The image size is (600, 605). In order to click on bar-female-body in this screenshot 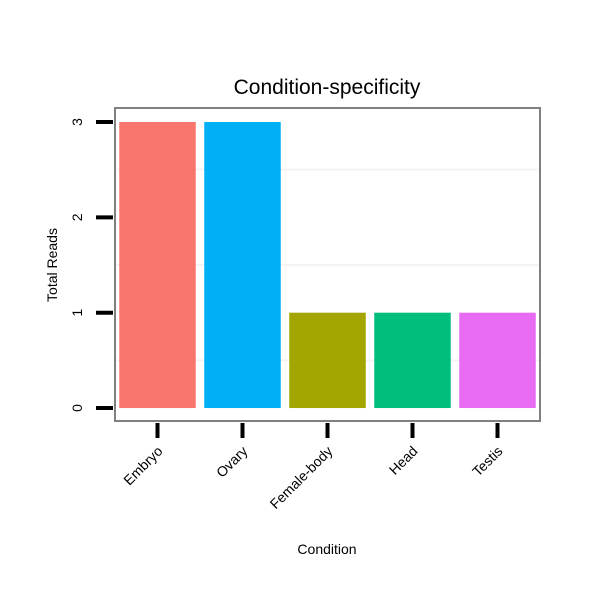, I will do `click(327, 360)`.